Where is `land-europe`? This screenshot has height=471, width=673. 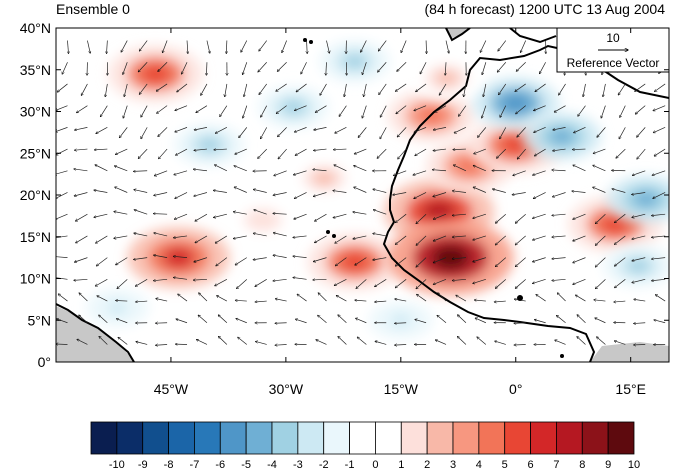 land-europe is located at coordinates (458, 33).